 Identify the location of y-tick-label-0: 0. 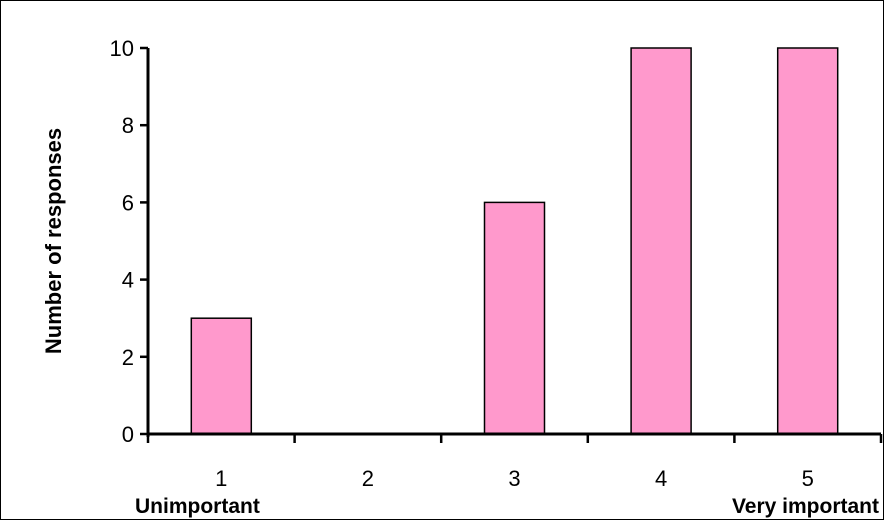
(128, 434).